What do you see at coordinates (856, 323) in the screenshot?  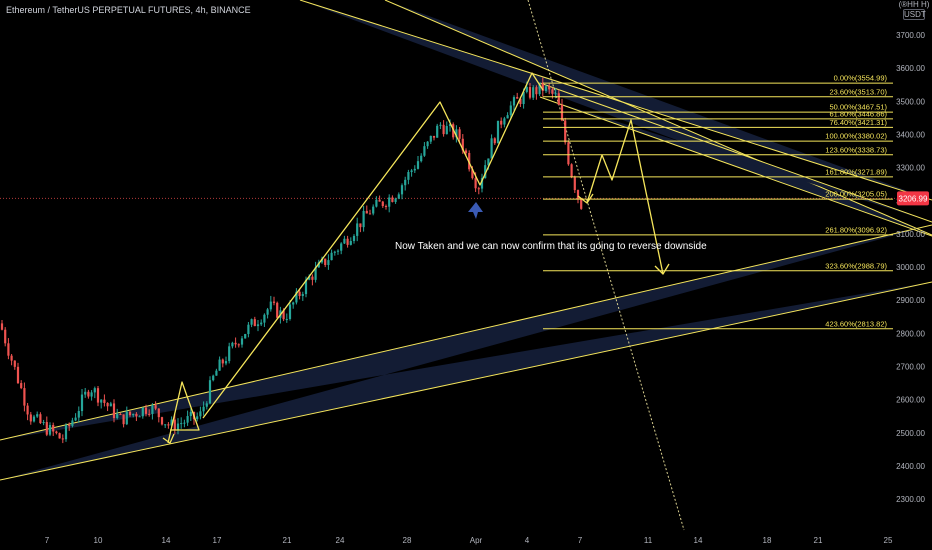 I see `fib-level-label-11: 423.60%(2813.82)` at bounding box center [856, 323].